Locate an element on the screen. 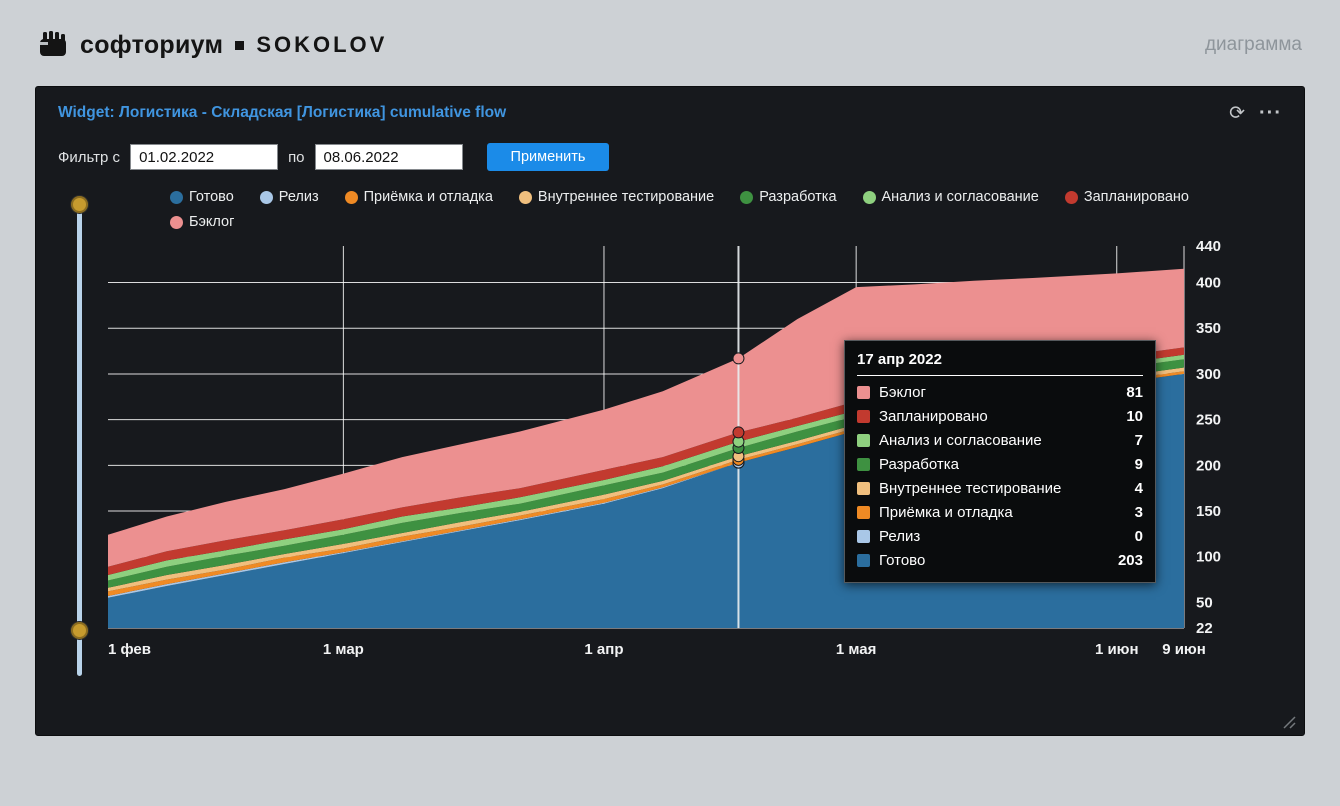 The image size is (1340, 806). tooltip-series-value: 3 is located at coordinates (1138, 512).